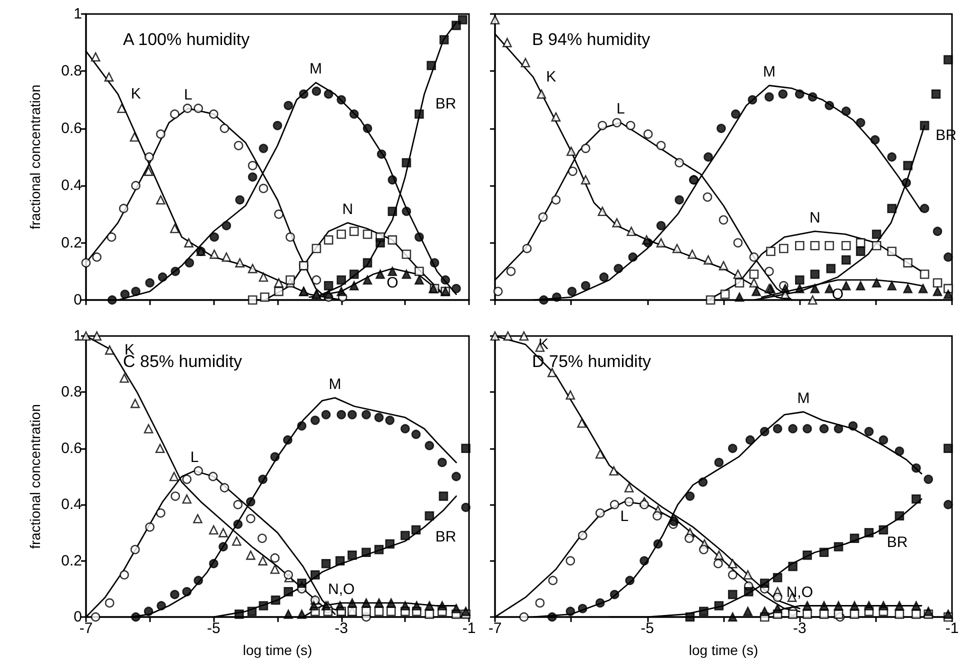  What do you see at coordinates (186, 39) in the screenshot?
I see `text: A 100% humidity` at bounding box center [186, 39].